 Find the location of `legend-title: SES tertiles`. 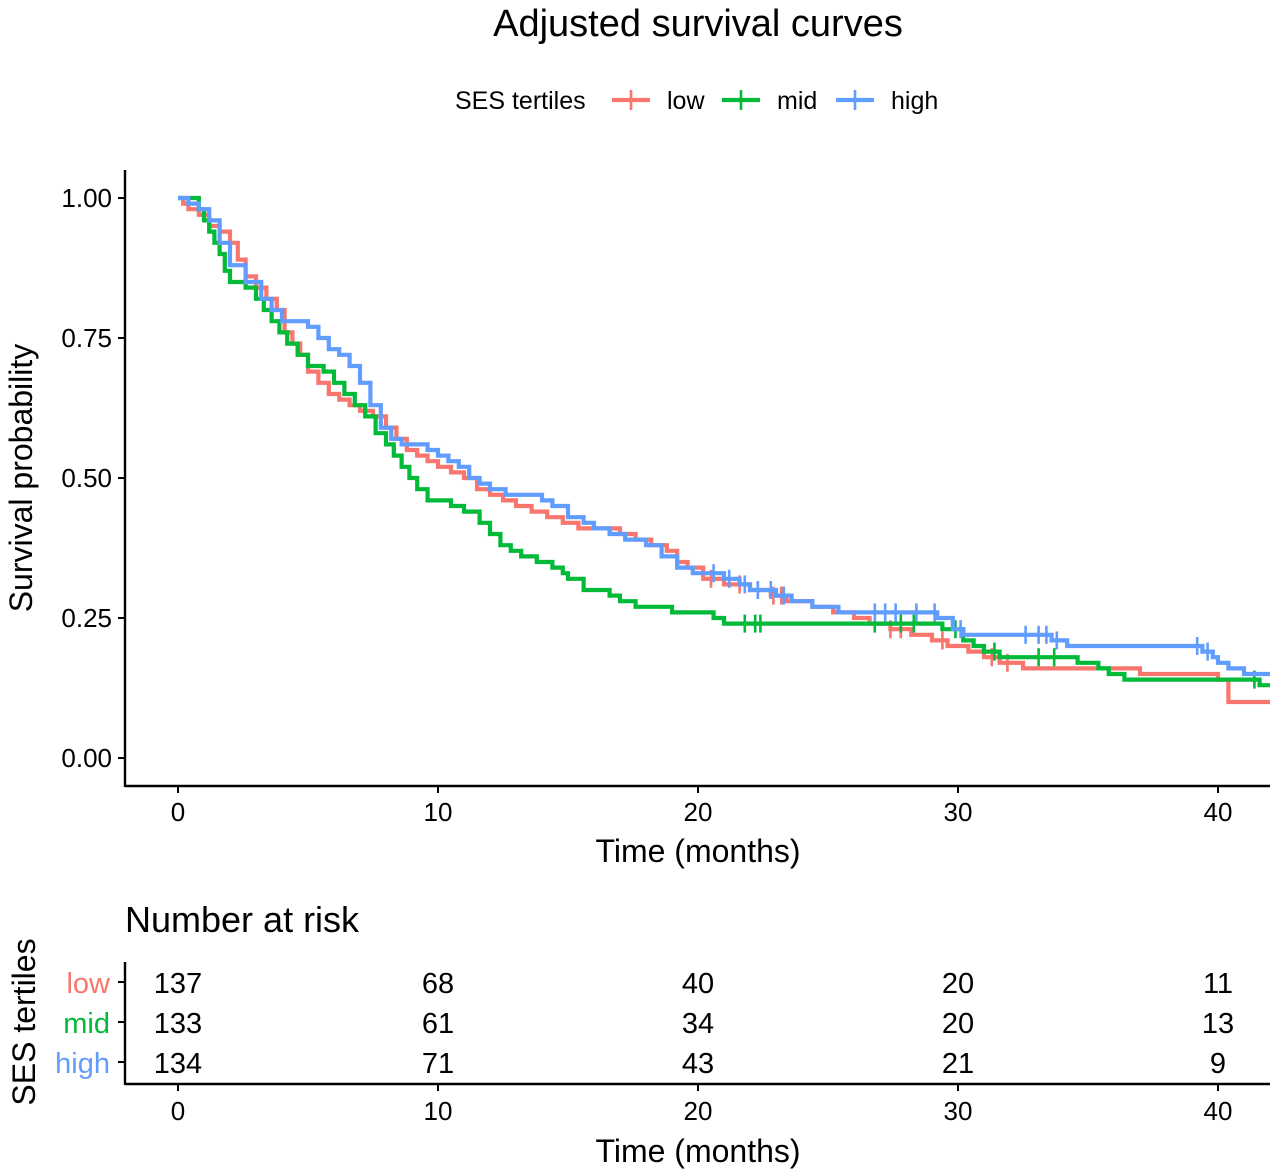

legend-title: SES tertiles is located at coordinates (520, 101).